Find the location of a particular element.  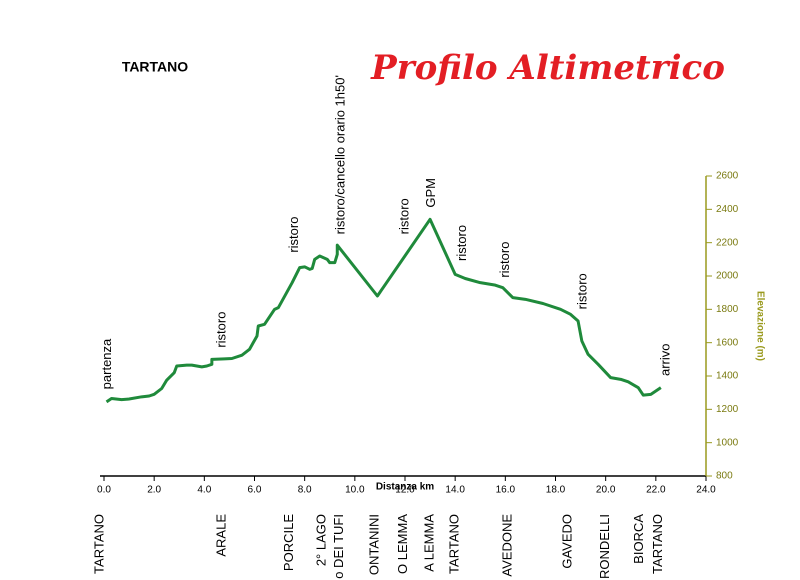

x-tick-label: 14.0 is located at coordinates (455, 490).